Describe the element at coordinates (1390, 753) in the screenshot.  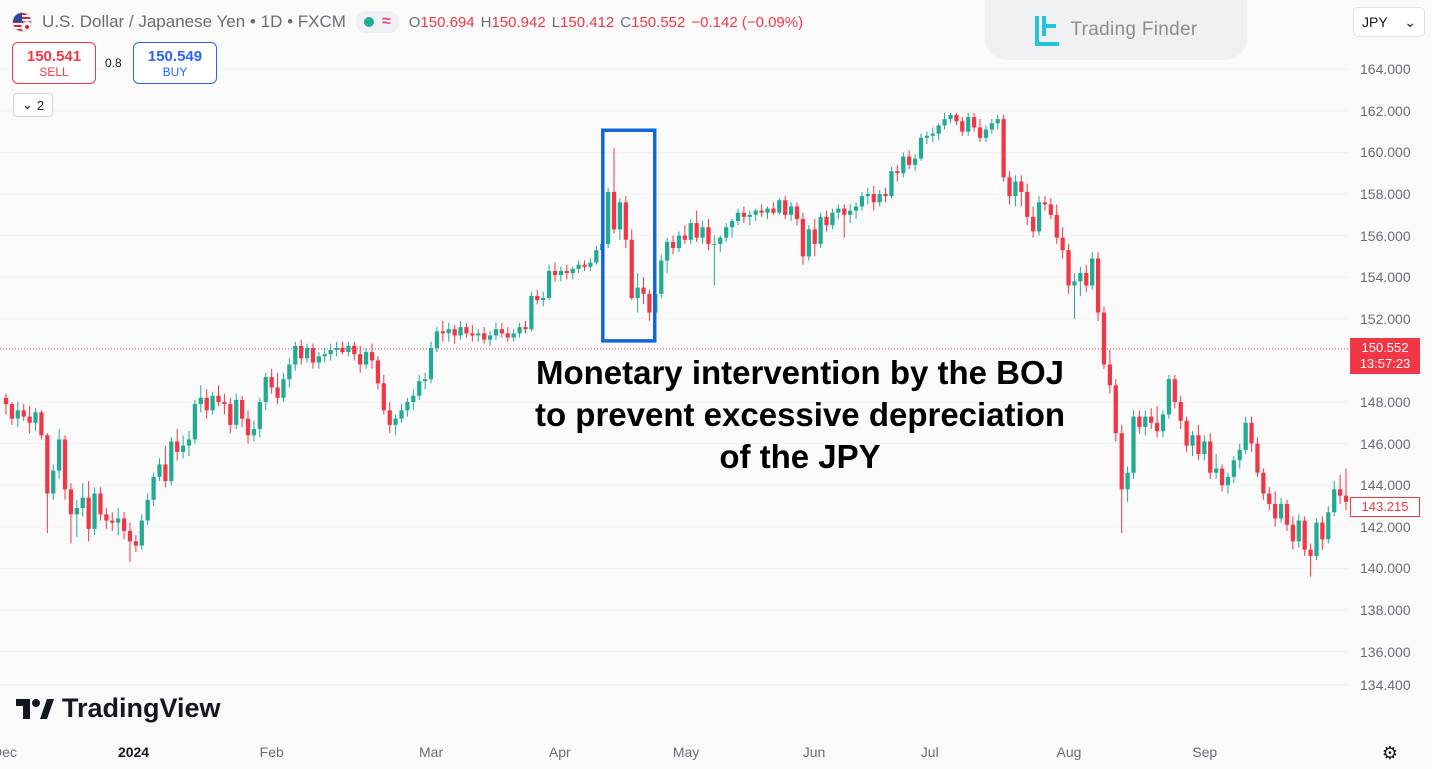
I see `chart-settings-button: ⚙` at that location.